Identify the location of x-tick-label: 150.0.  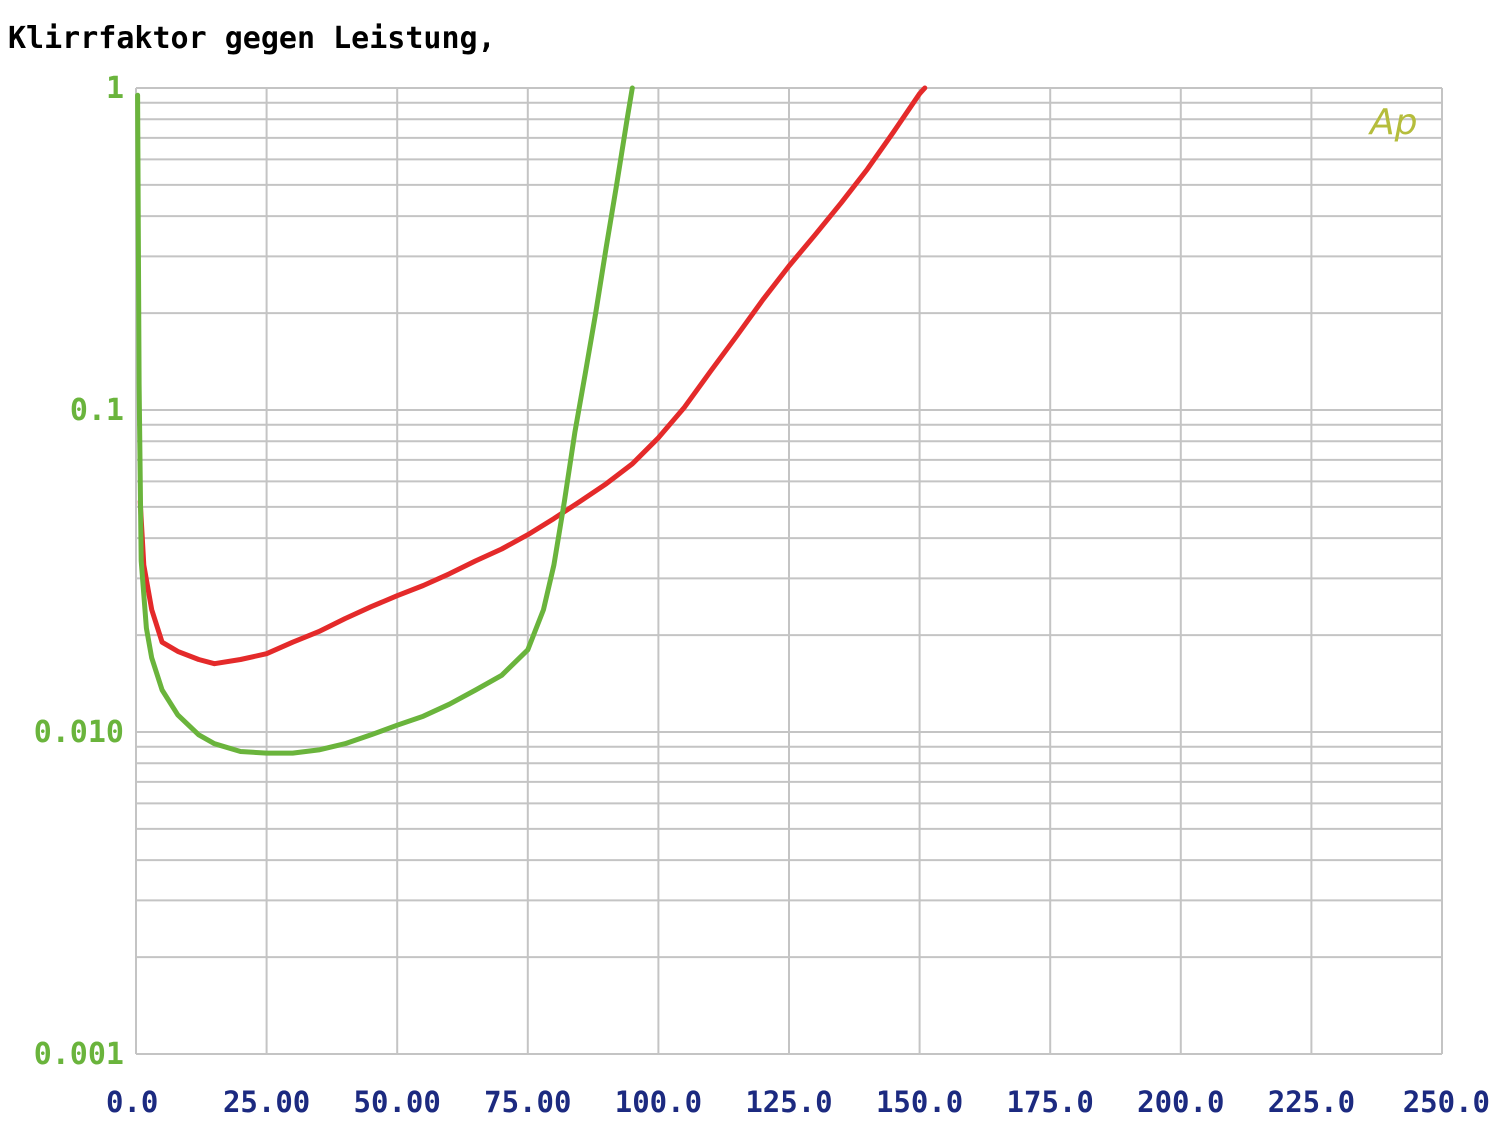
(919, 1102).